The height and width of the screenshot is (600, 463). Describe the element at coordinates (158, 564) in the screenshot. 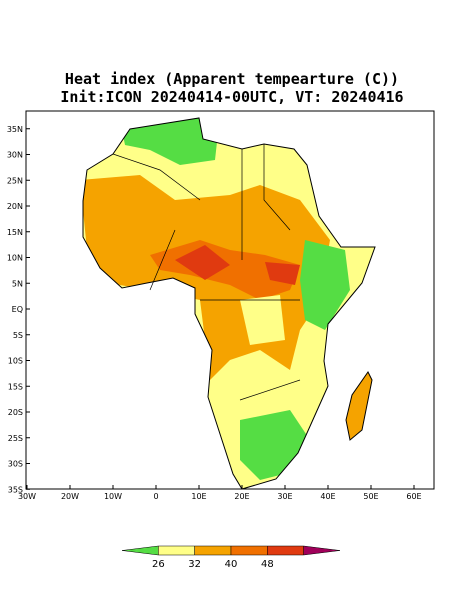

I see `colorbar-label: 26` at that location.